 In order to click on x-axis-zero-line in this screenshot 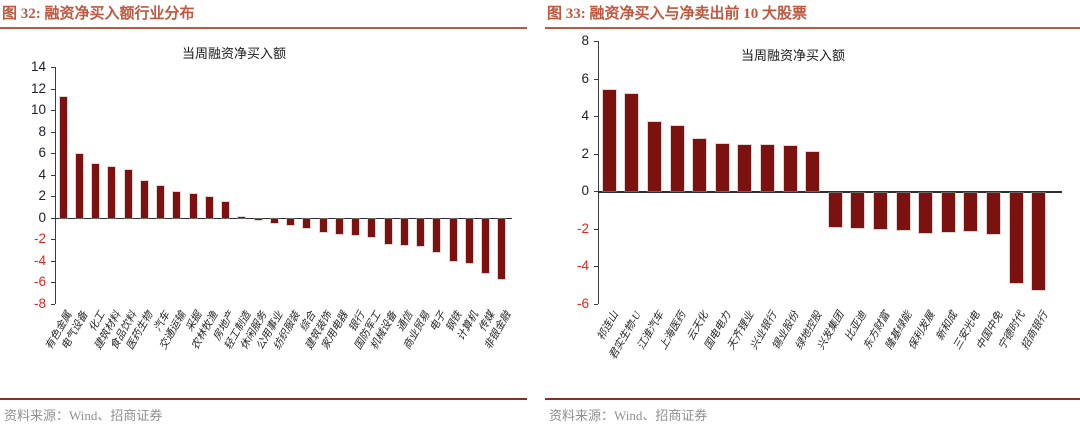, I will do `click(830, 192)`.